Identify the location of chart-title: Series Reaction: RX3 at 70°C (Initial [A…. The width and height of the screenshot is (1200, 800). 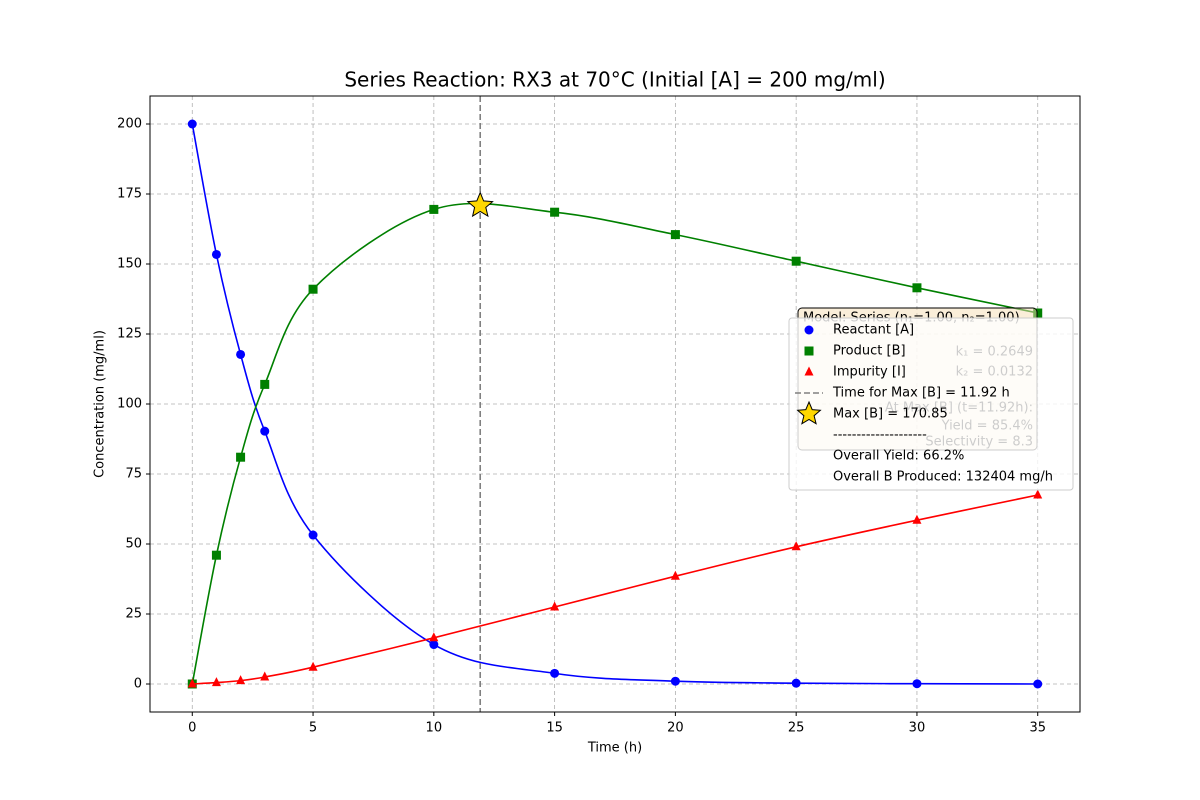
(614, 80).